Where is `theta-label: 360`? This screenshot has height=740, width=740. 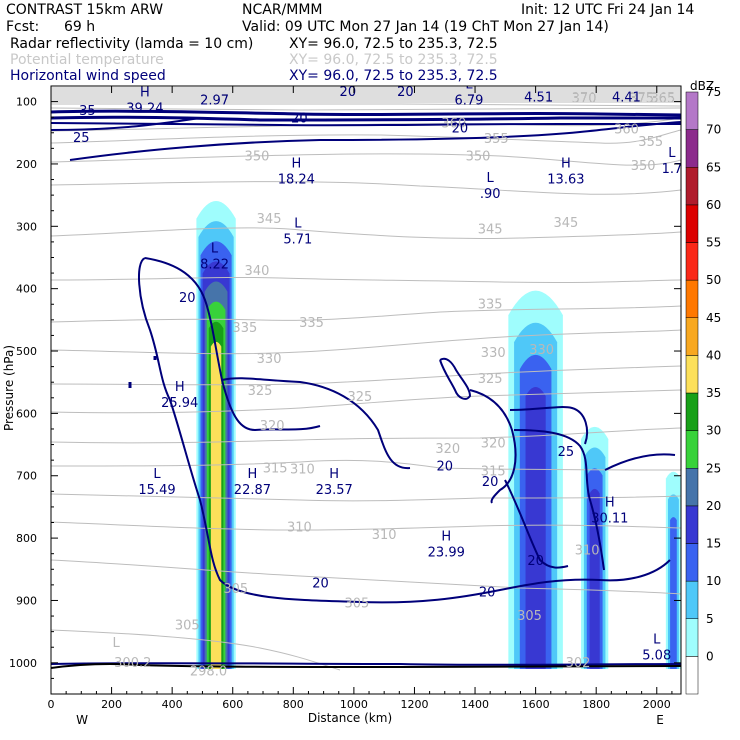
theta-label: 360 is located at coordinates (453, 123).